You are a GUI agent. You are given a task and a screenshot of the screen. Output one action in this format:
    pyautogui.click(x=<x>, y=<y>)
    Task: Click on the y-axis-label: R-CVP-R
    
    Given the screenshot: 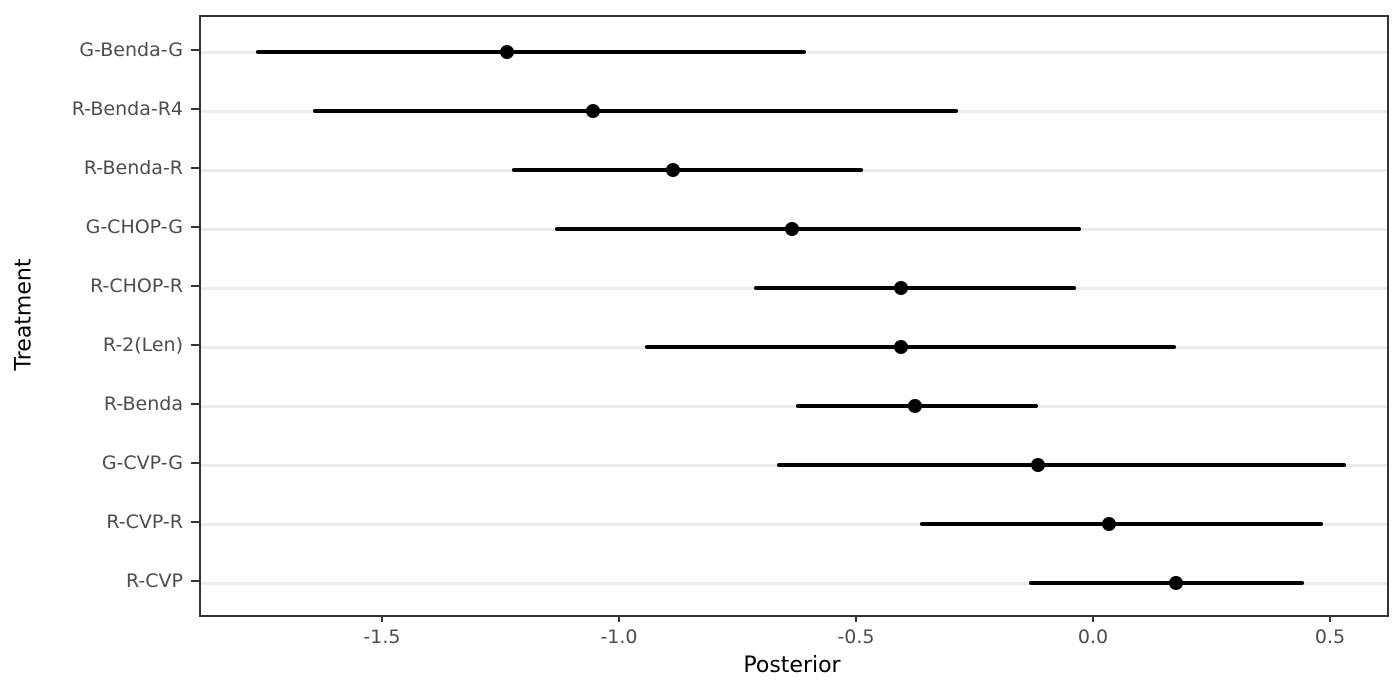 What is the action you would take?
    pyautogui.click(x=144, y=522)
    